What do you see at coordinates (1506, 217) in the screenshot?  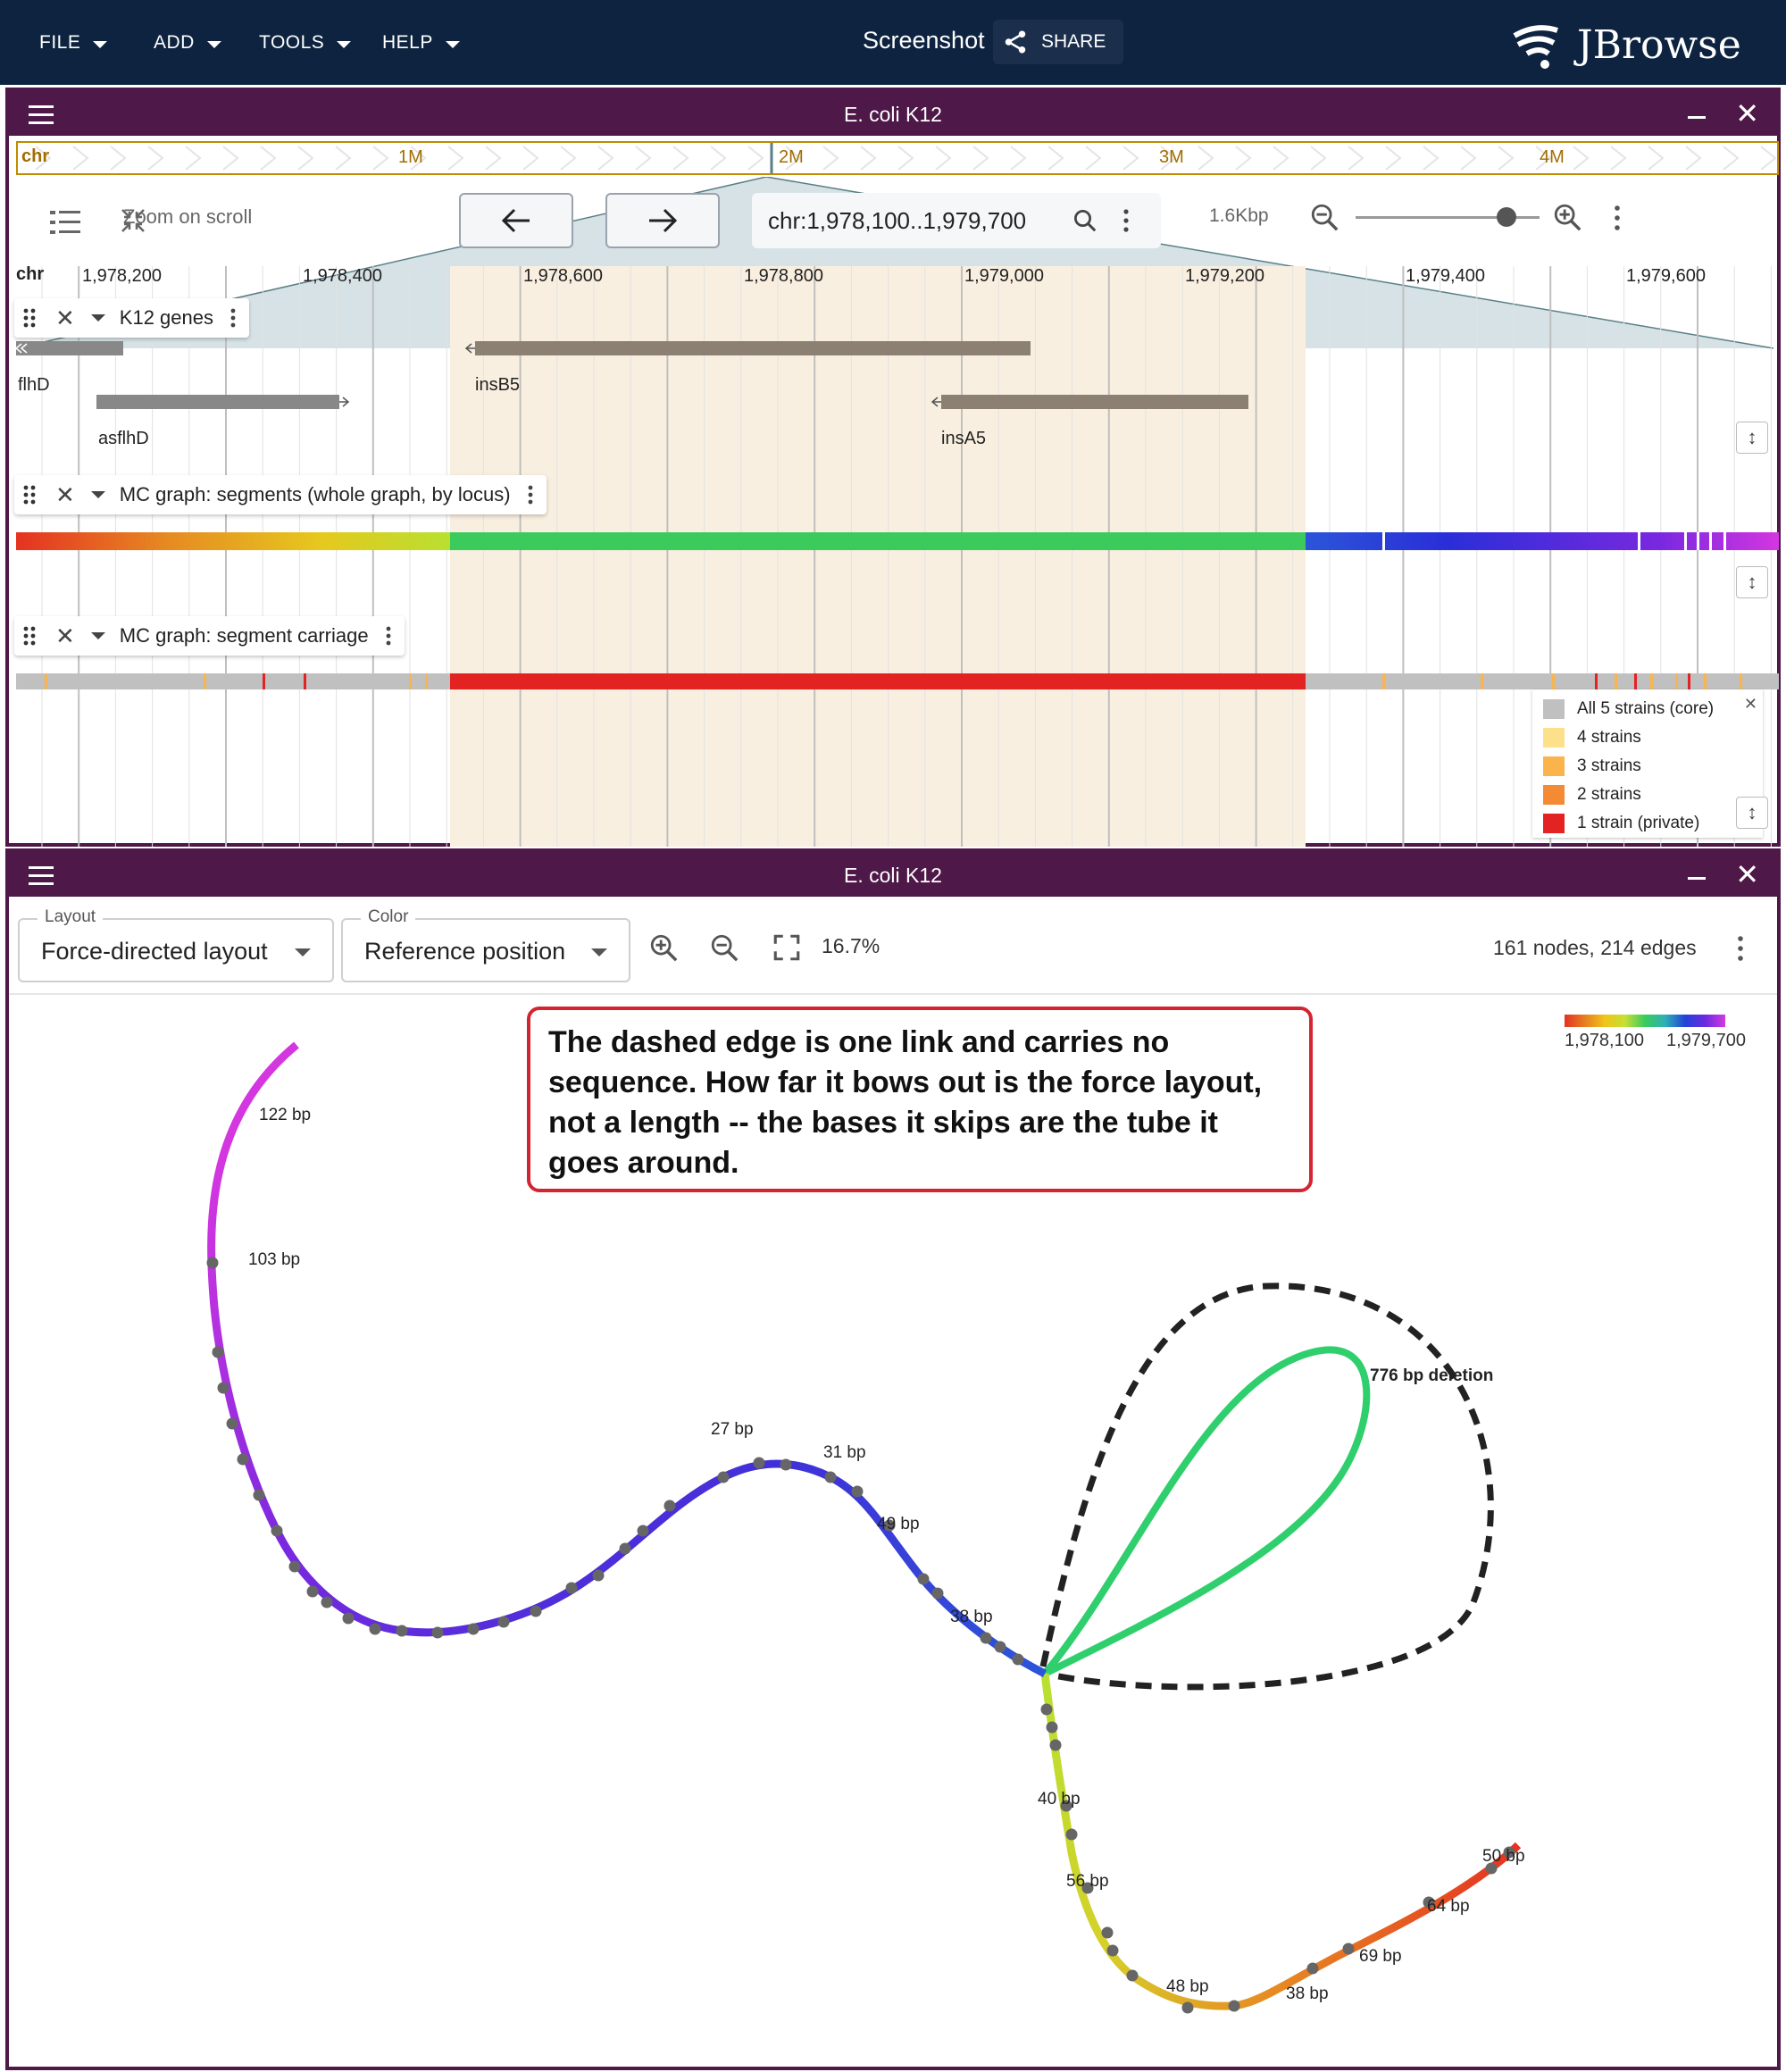 I see `zoom-slider-thumb` at bounding box center [1506, 217].